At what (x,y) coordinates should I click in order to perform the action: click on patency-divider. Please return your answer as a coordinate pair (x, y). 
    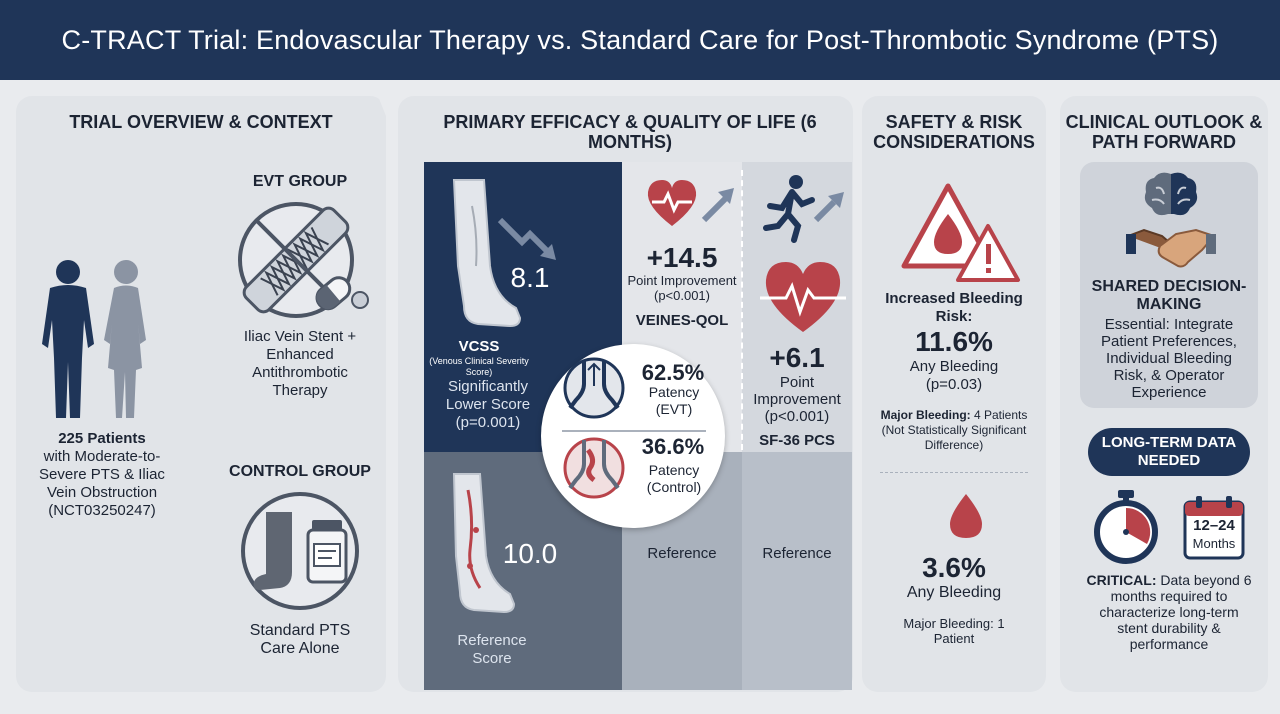
    Looking at the image, I should click on (634, 431).